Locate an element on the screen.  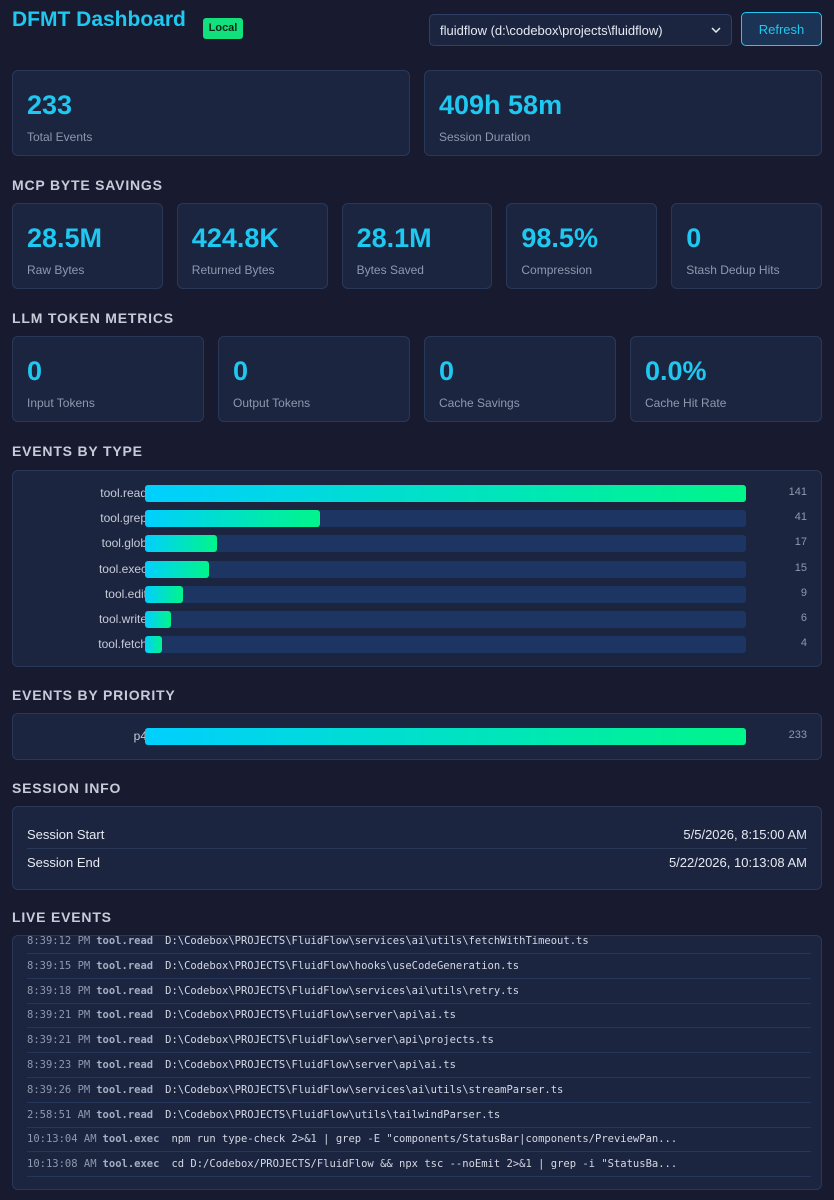
stat-value: 28.5M is located at coordinates (65, 238).